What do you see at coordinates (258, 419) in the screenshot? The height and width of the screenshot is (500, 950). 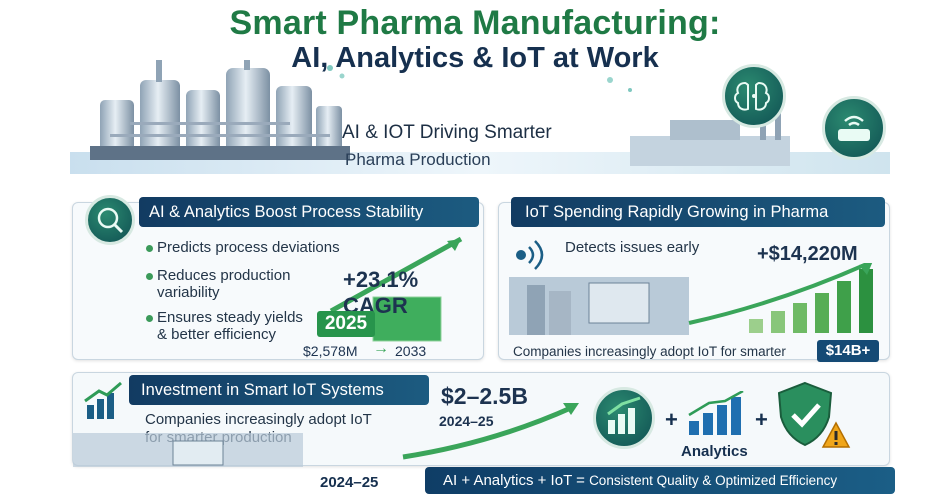 I see `investment-text-1: Companies increasingly adopt IoT` at bounding box center [258, 419].